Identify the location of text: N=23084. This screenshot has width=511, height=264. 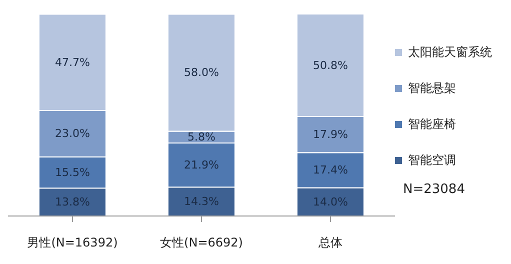
(434, 189).